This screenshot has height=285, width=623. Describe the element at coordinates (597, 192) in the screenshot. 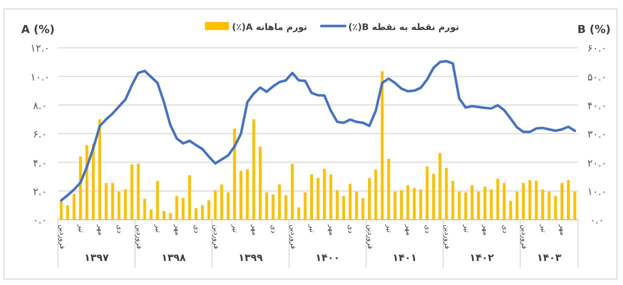

I see `y2-tick-label: ۱۰.۰` at that location.